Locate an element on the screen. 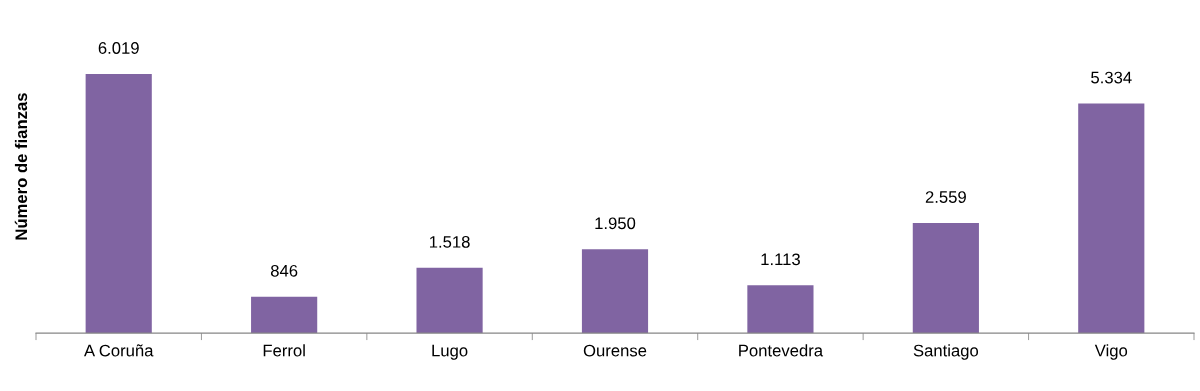 This screenshot has height=391, width=1200. x-tick-label: Vigo is located at coordinates (1111, 352).